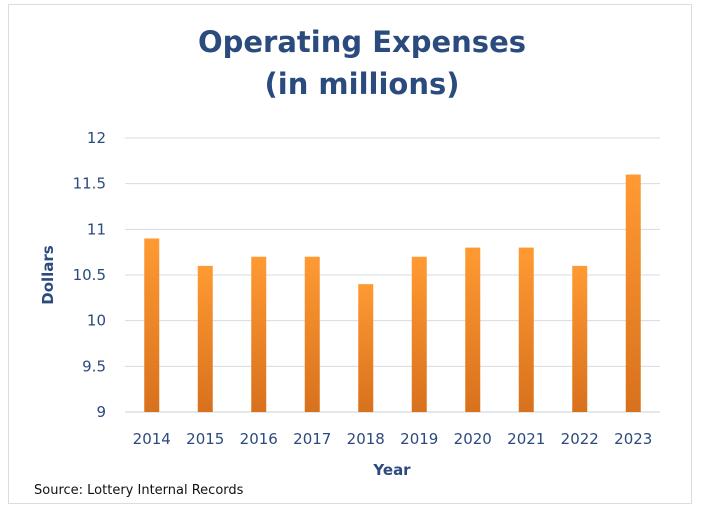  Describe the element at coordinates (89, 184) in the screenshot. I see `y-tick-label: 11.5` at that location.